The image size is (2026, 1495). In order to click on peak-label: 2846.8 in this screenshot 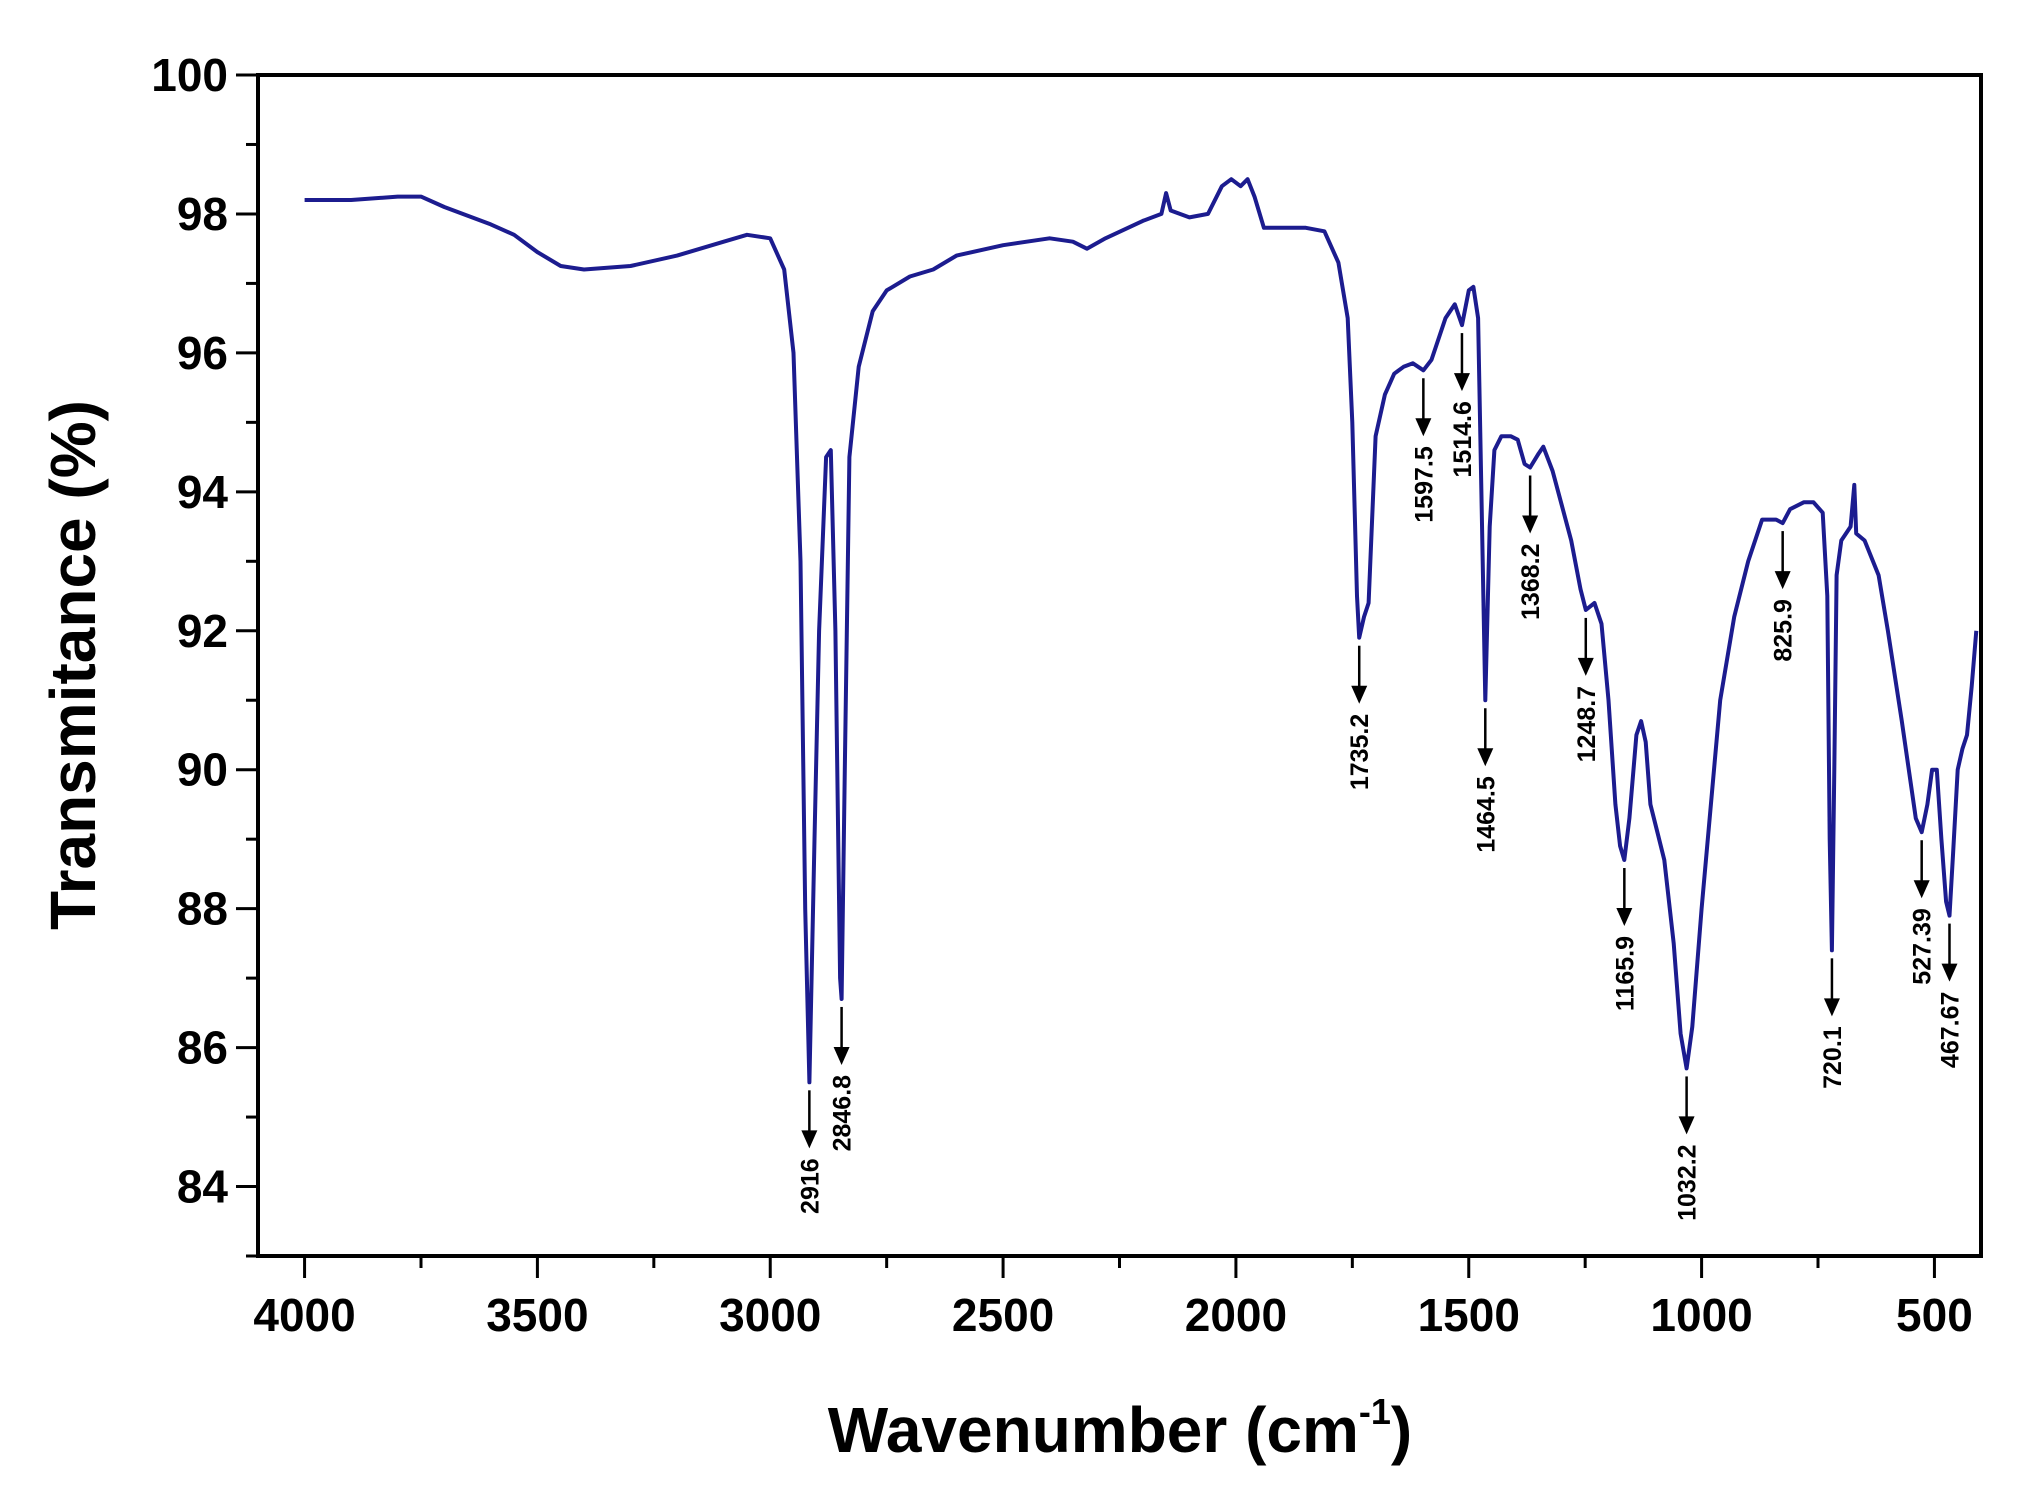, I will do `click(843, 1113)`.